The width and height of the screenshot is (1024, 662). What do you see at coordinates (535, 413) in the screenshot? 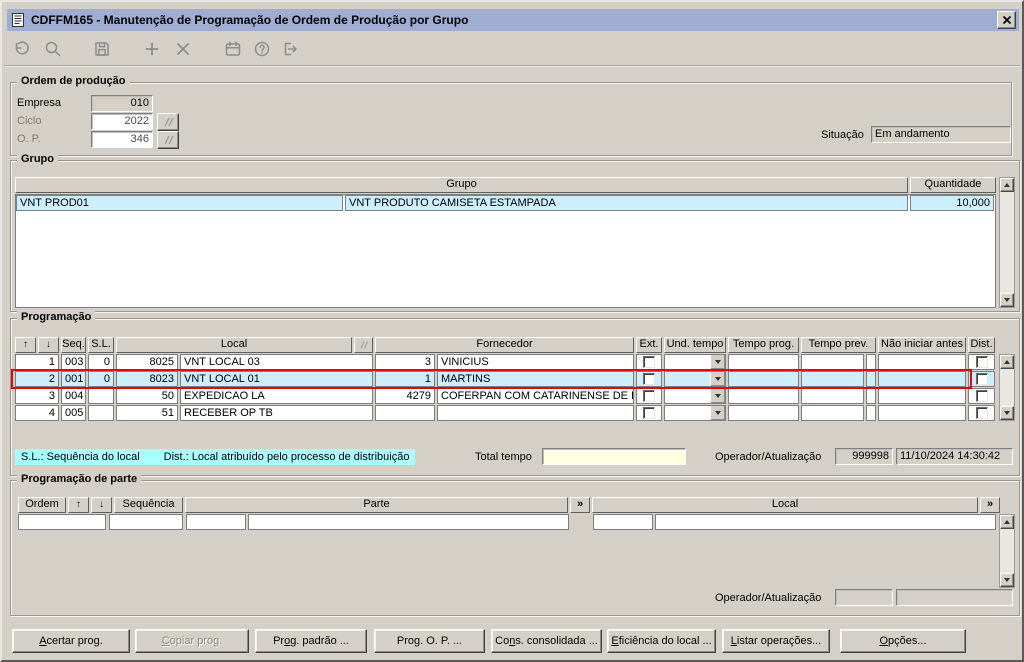
I see `fornecedor-cell` at bounding box center [535, 413].